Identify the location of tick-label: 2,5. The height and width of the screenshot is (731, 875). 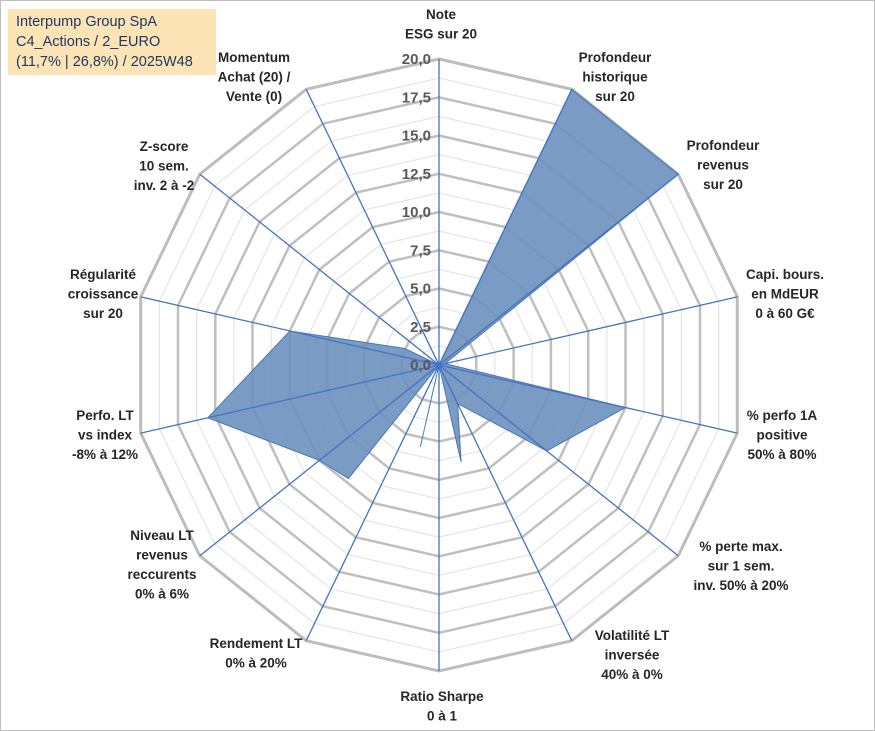
(420, 327).